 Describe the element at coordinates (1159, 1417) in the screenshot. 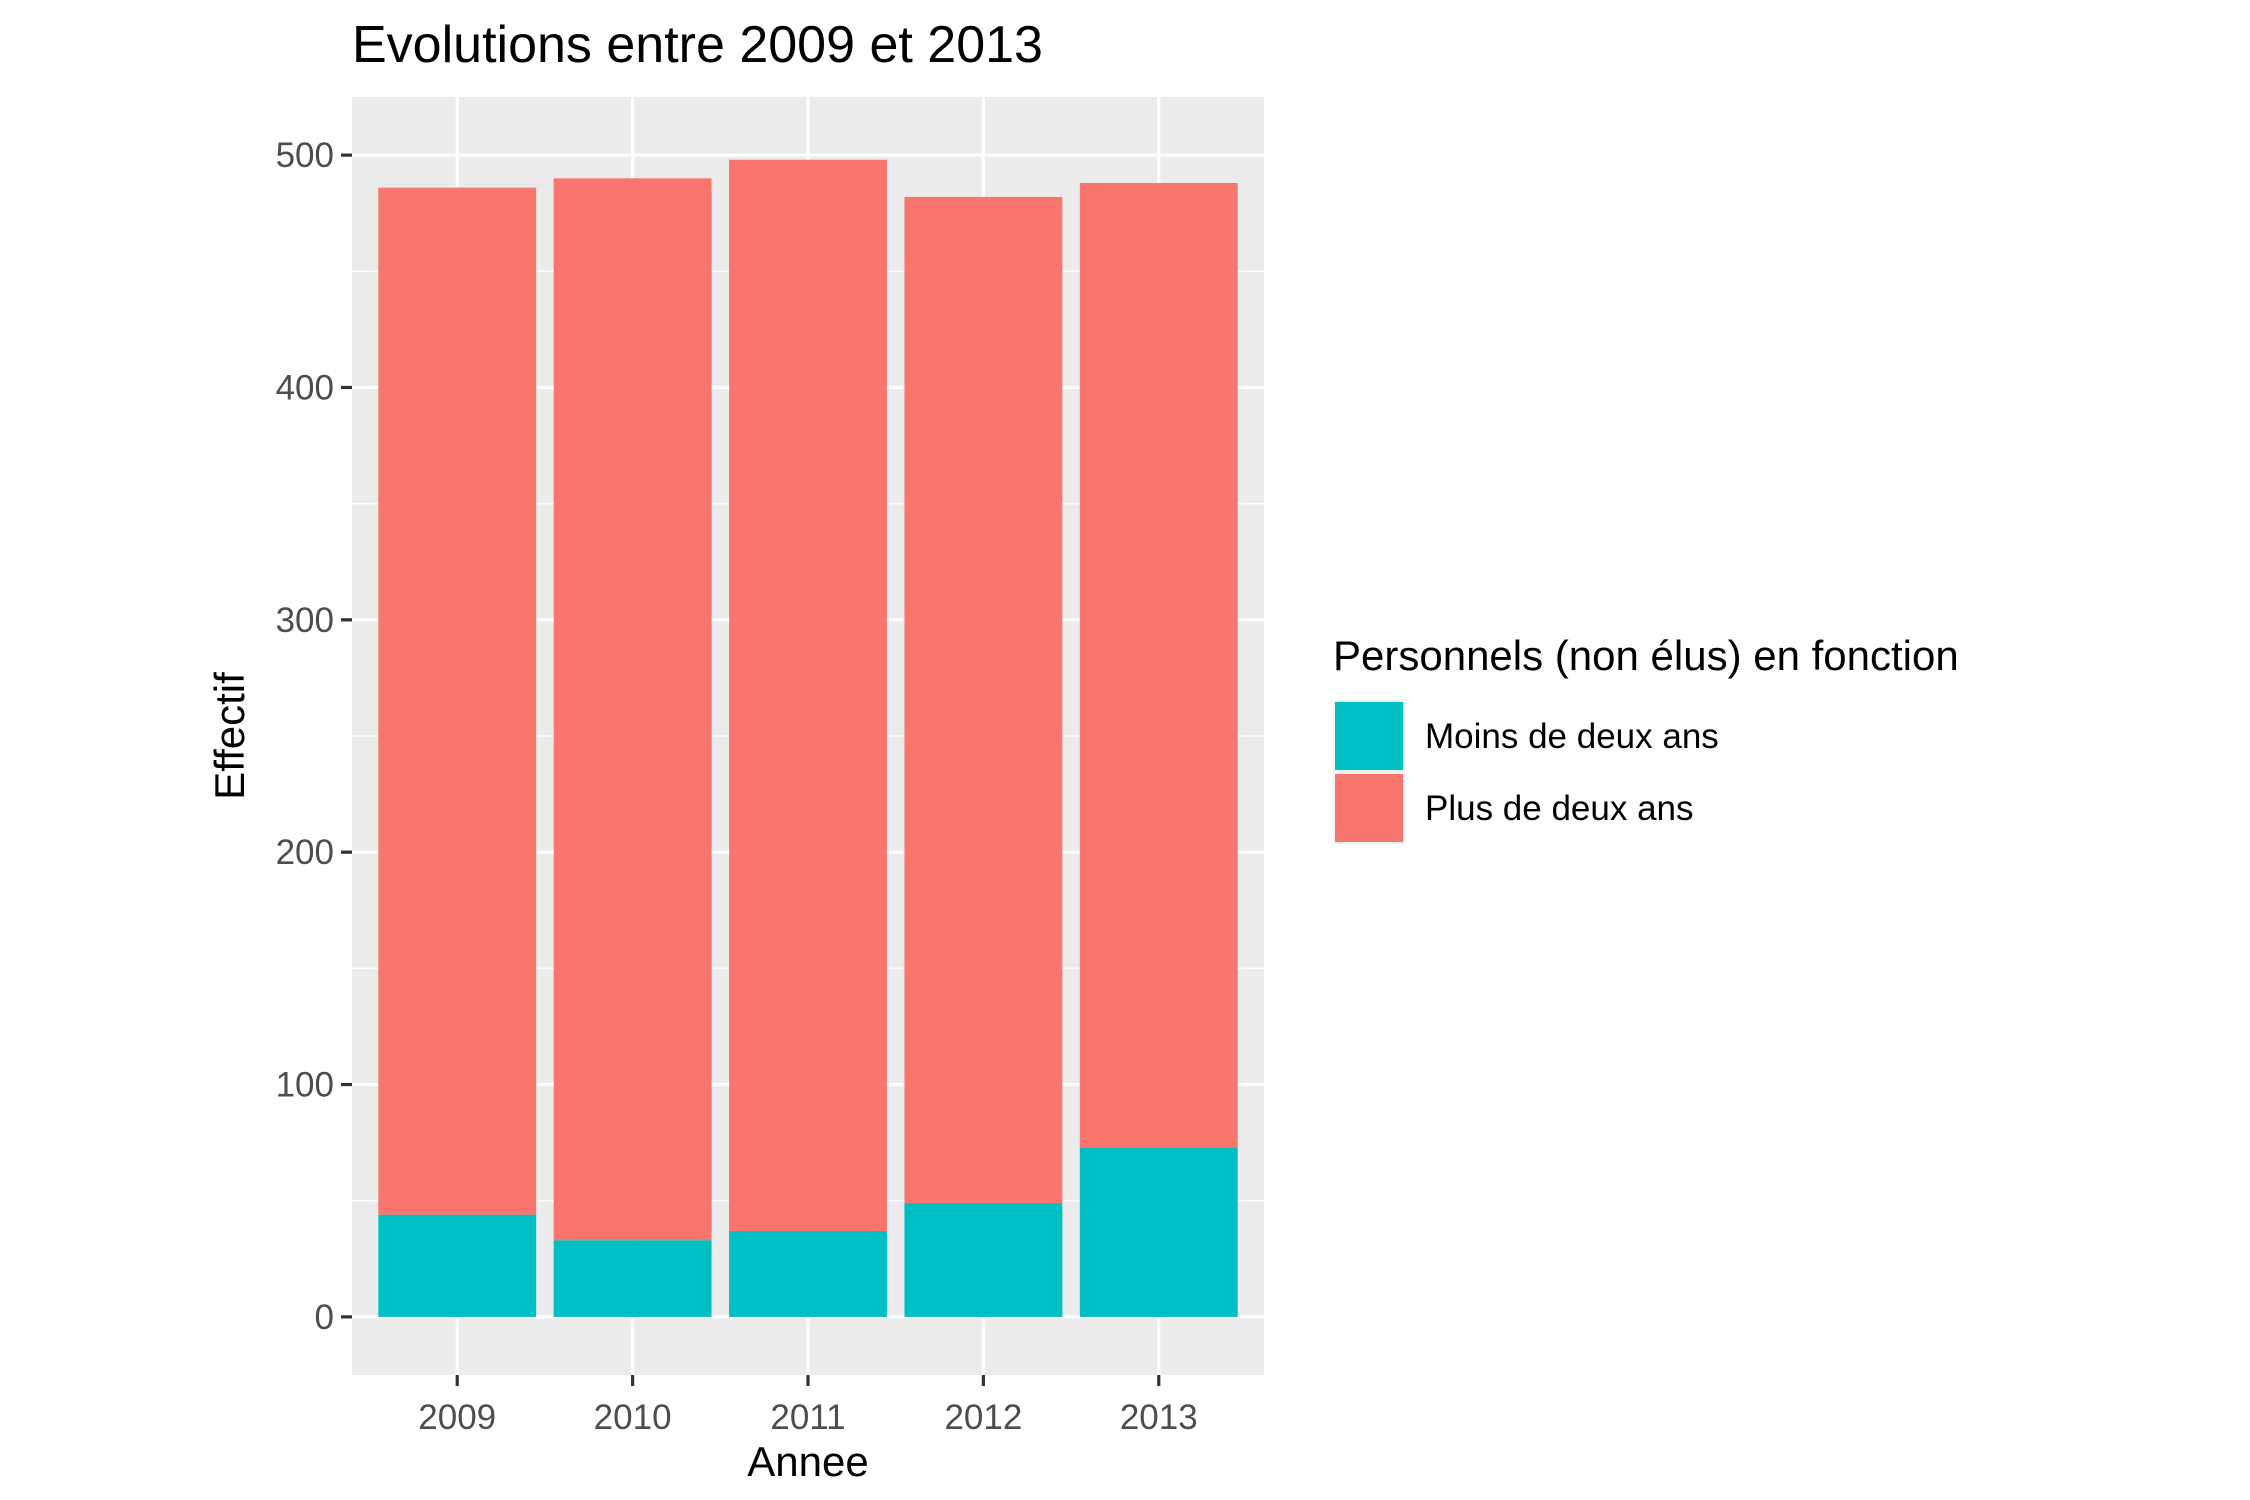

I see `x-tick-label: 2013` at that location.